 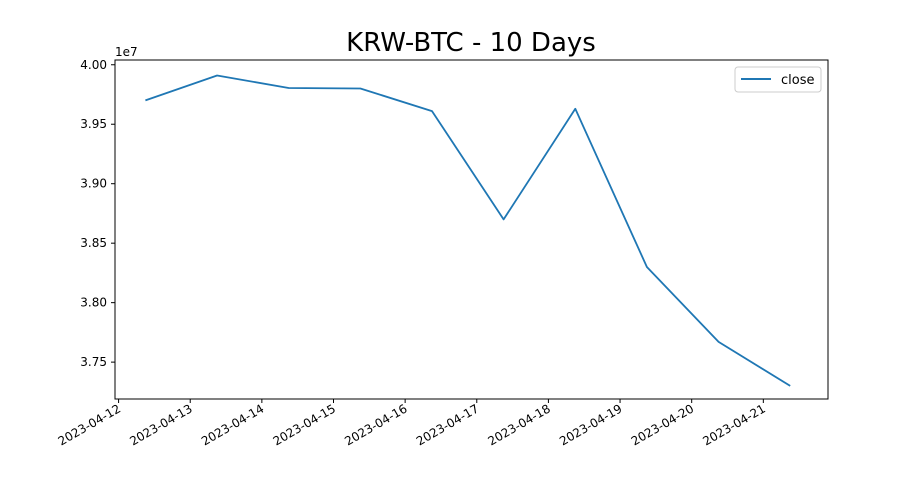 What do you see at coordinates (93, 362) in the screenshot?
I see `y-tick-label: 3.75` at bounding box center [93, 362].